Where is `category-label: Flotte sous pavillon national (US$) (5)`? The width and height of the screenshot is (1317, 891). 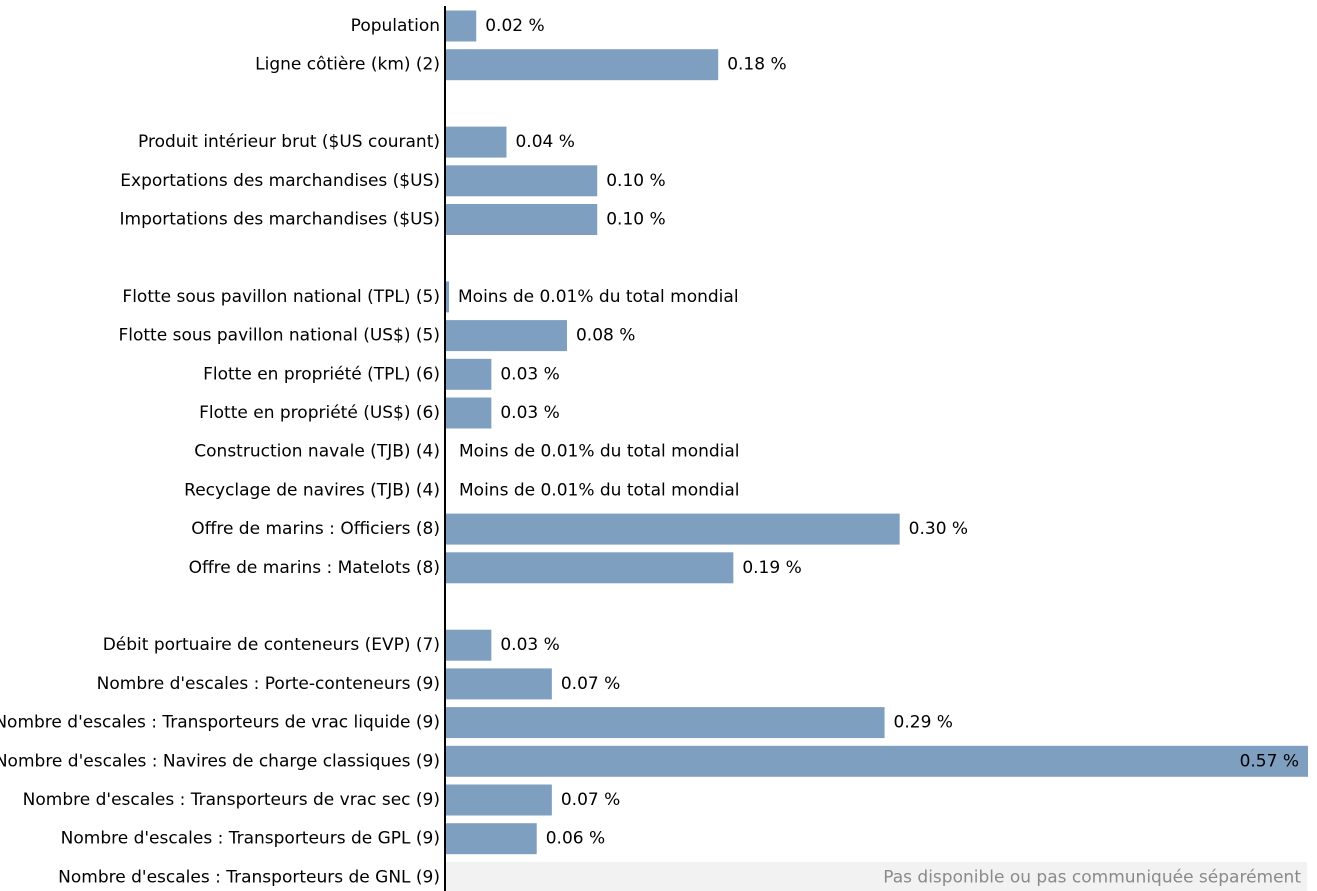 category-label: Flotte sous pavillon national (US$) (5) is located at coordinates (279, 336).